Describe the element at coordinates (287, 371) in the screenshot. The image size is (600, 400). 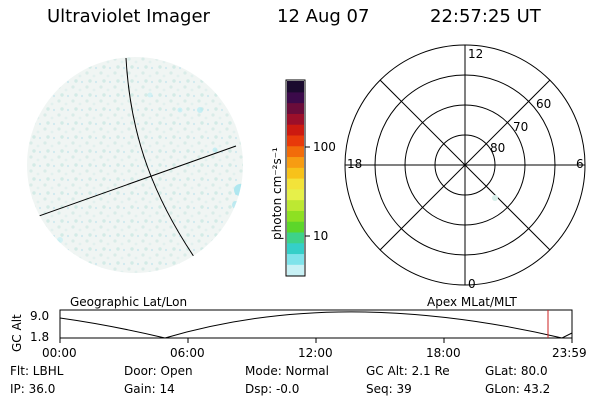
I see `info-mode: Mode: Normal` at that location.